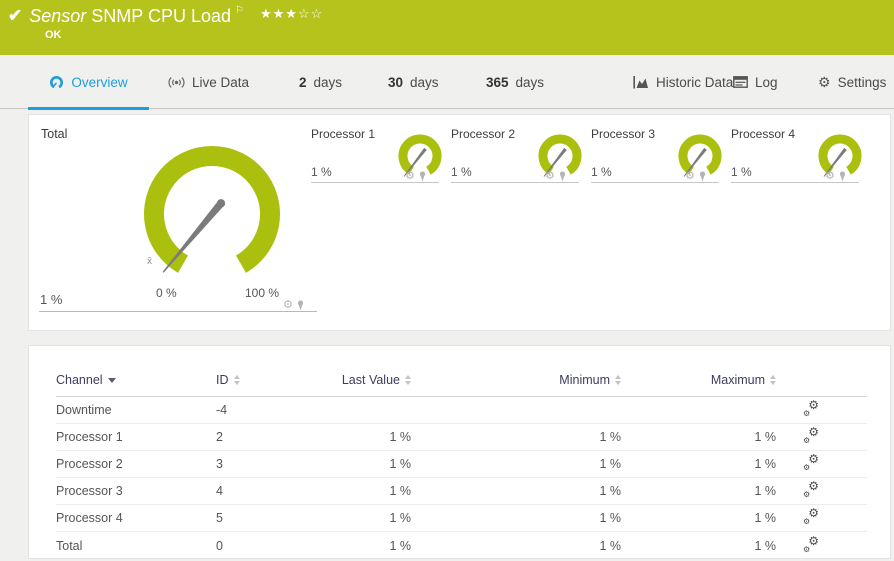 The height and width of the screenshot is (561, 894). Describe the element at coordinates (862, 82) in the screenshot. I see `tab-settings-label: Settings` at that location.